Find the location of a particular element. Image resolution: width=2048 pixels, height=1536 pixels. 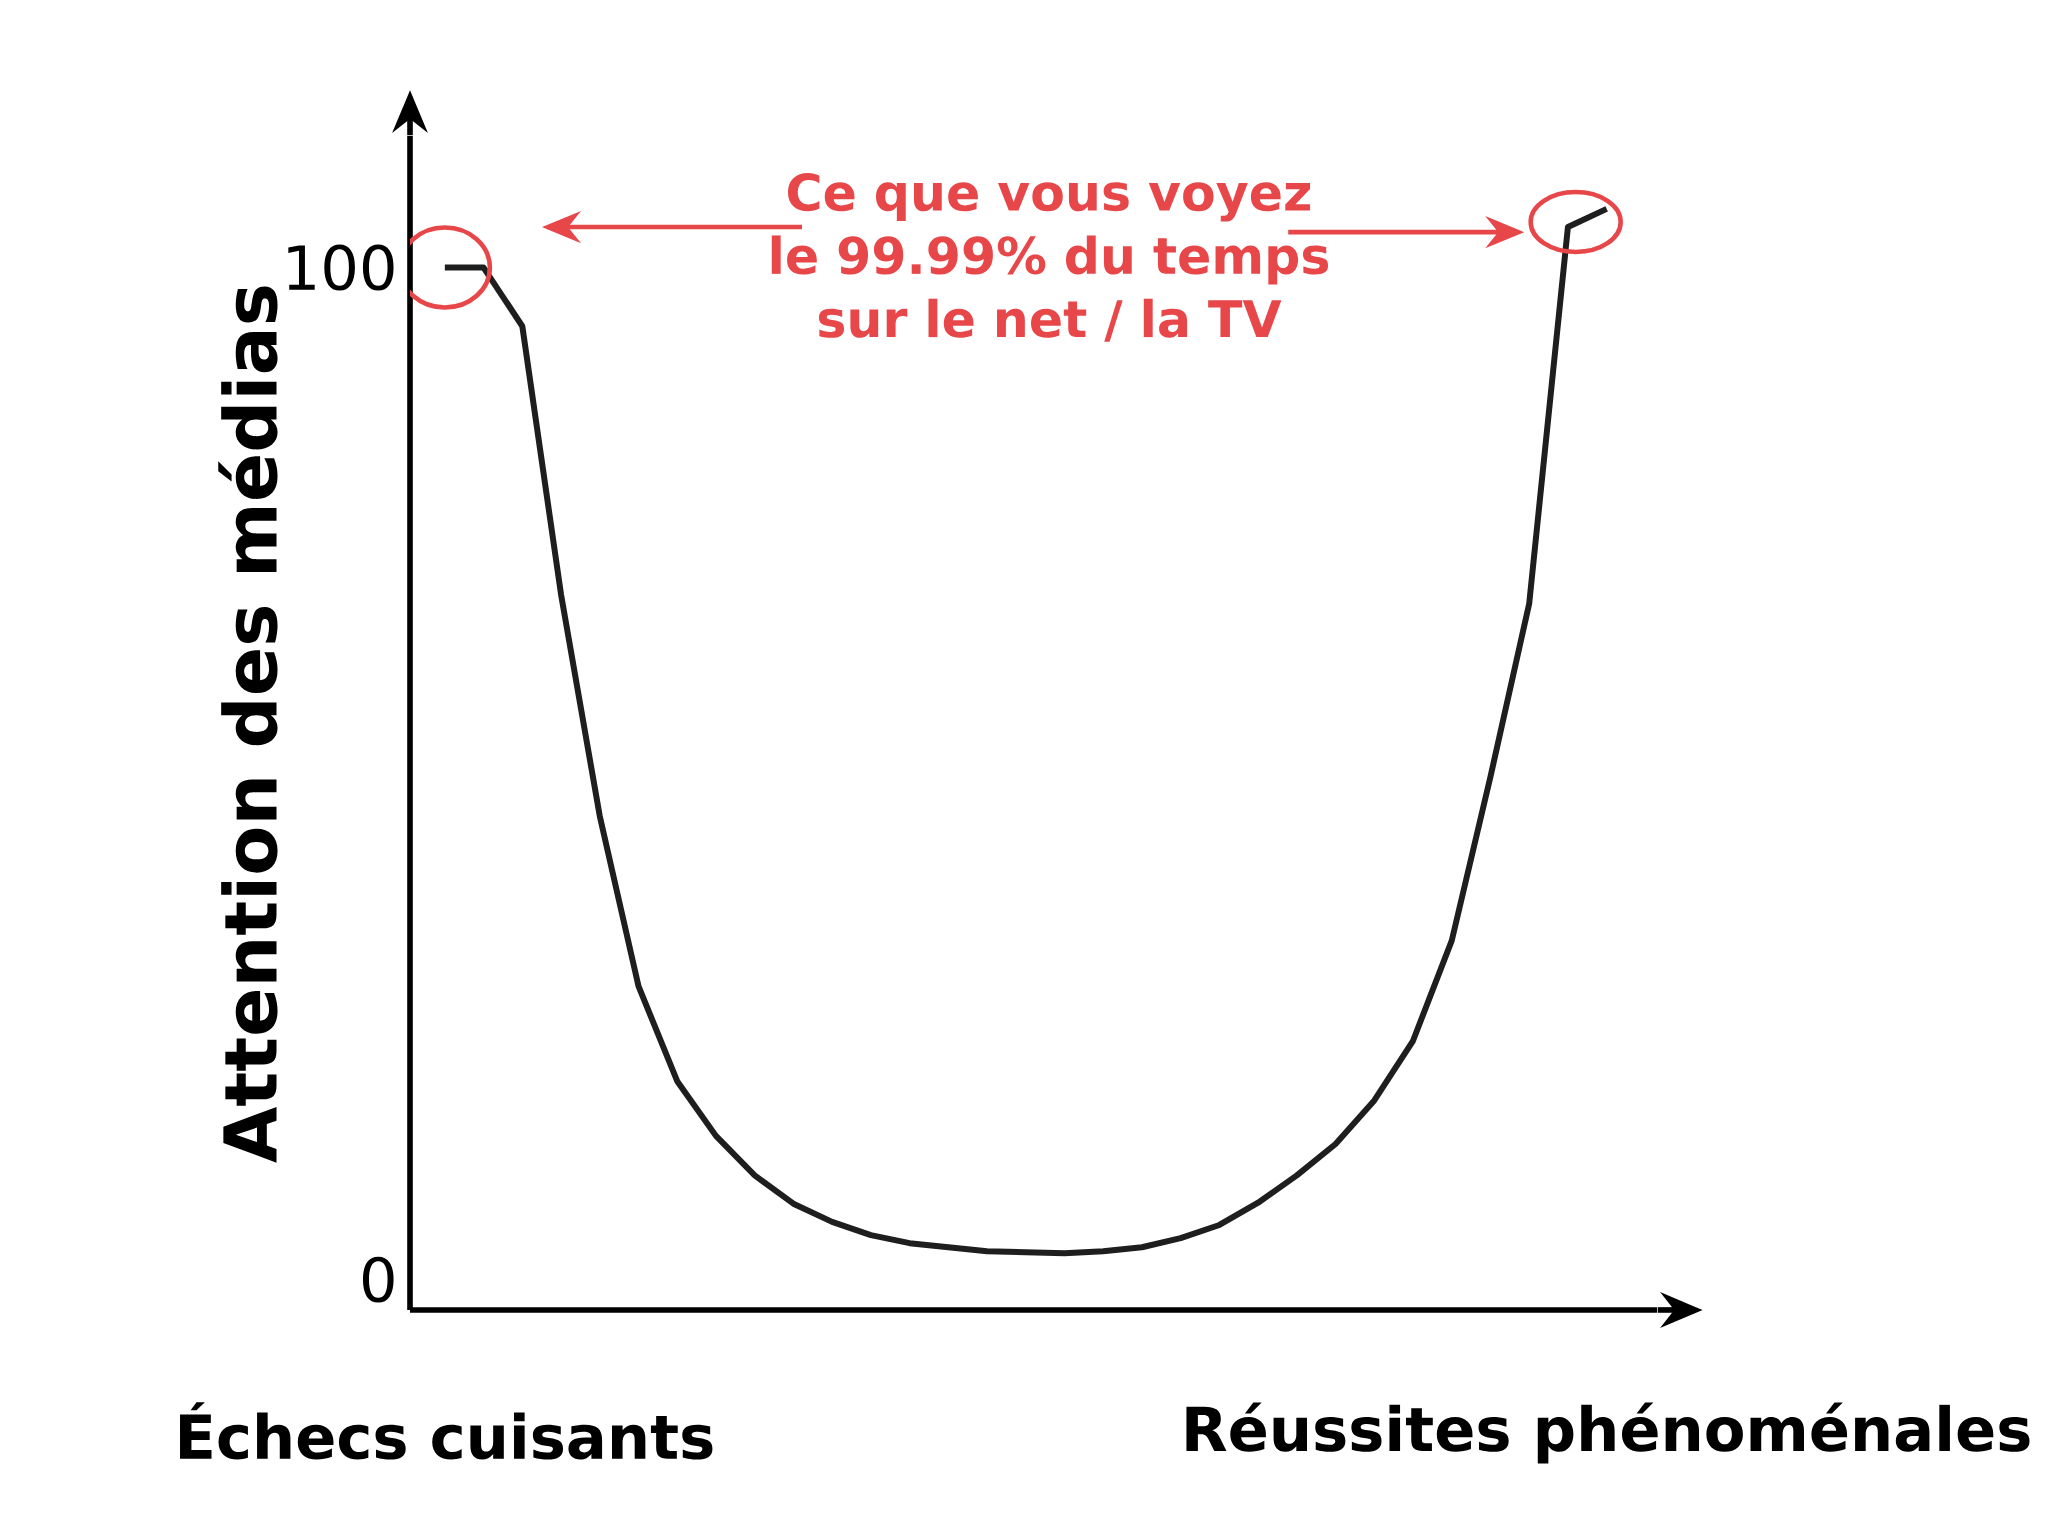

x-tick-label: Échecs cuisants is located at coordinates (446, 1431).